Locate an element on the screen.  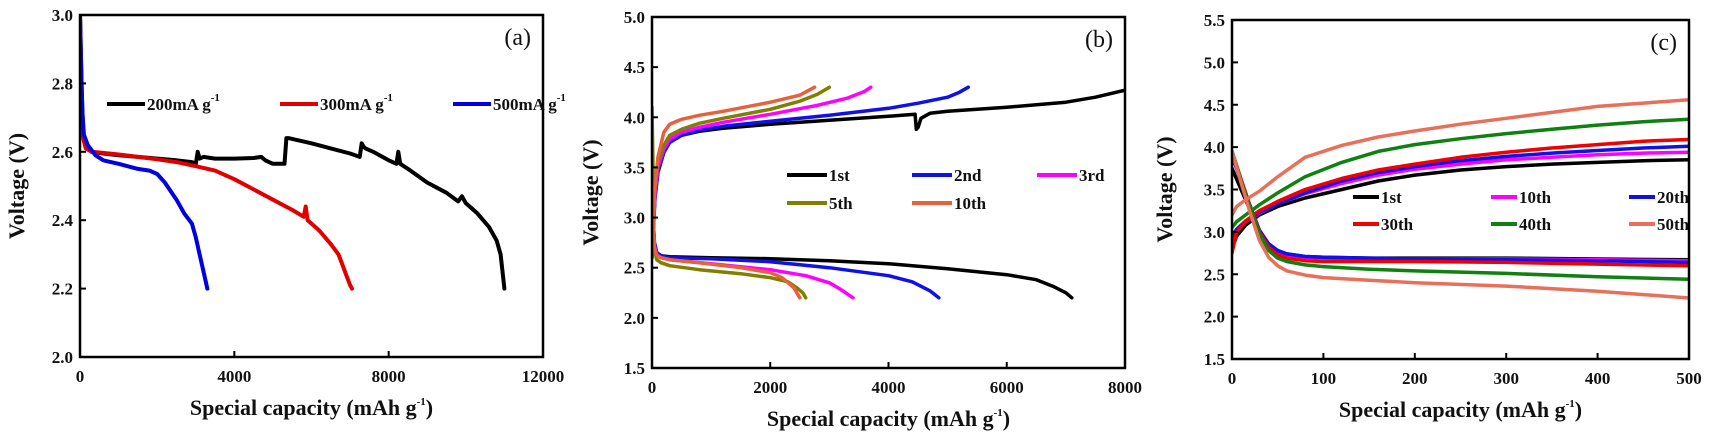
x-tick-label: 300 is located at coordinates (1506, 378).